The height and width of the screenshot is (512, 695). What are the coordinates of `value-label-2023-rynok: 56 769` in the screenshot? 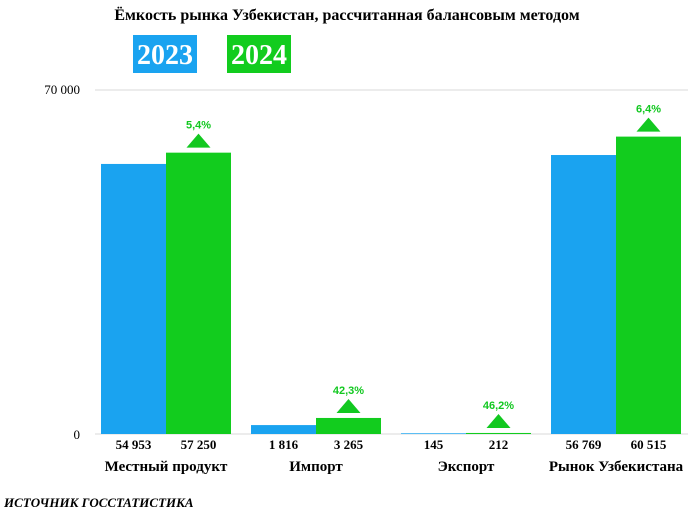 It's located at (584, 444).